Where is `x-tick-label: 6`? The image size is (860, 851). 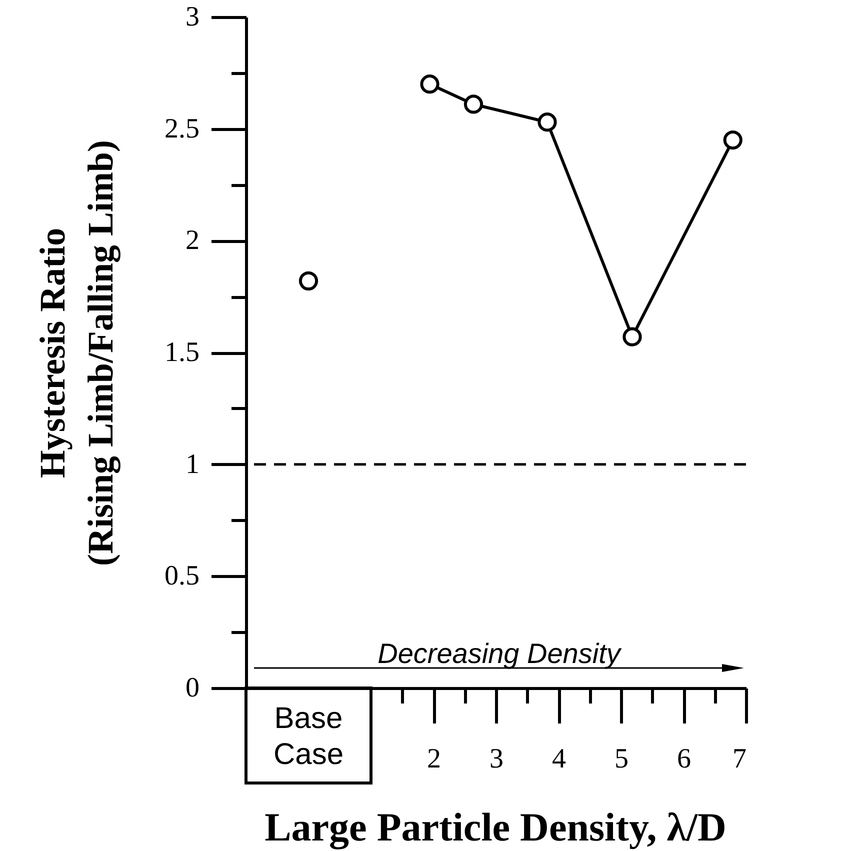 x-tick-label: 6 is located at coordinates (684, 759).